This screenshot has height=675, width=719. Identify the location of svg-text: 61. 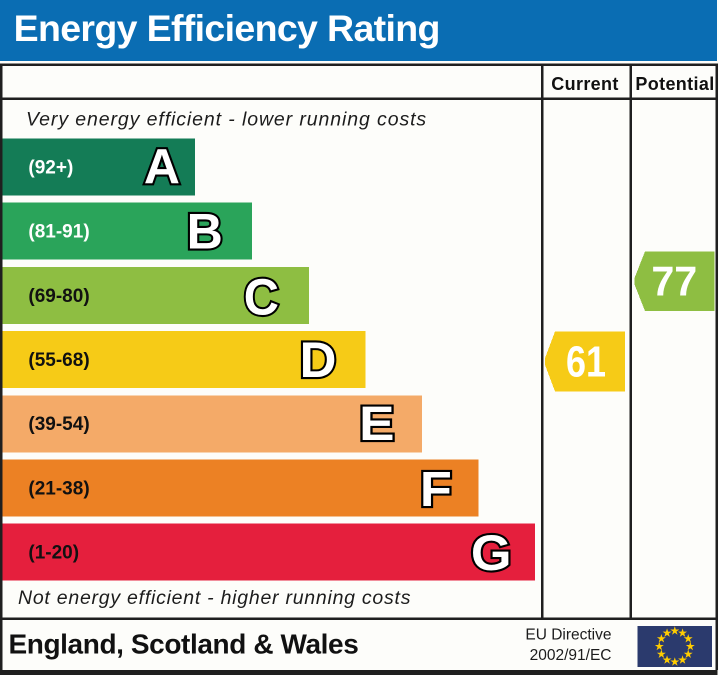
(586, 363).